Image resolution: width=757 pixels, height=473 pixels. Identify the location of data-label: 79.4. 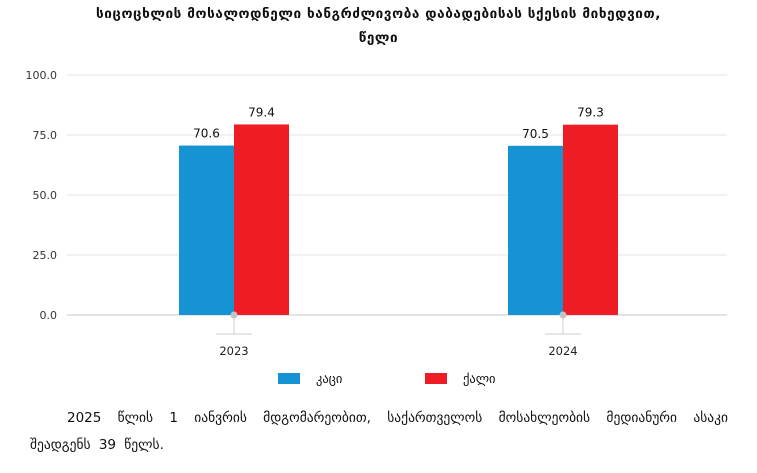
(261, 112).